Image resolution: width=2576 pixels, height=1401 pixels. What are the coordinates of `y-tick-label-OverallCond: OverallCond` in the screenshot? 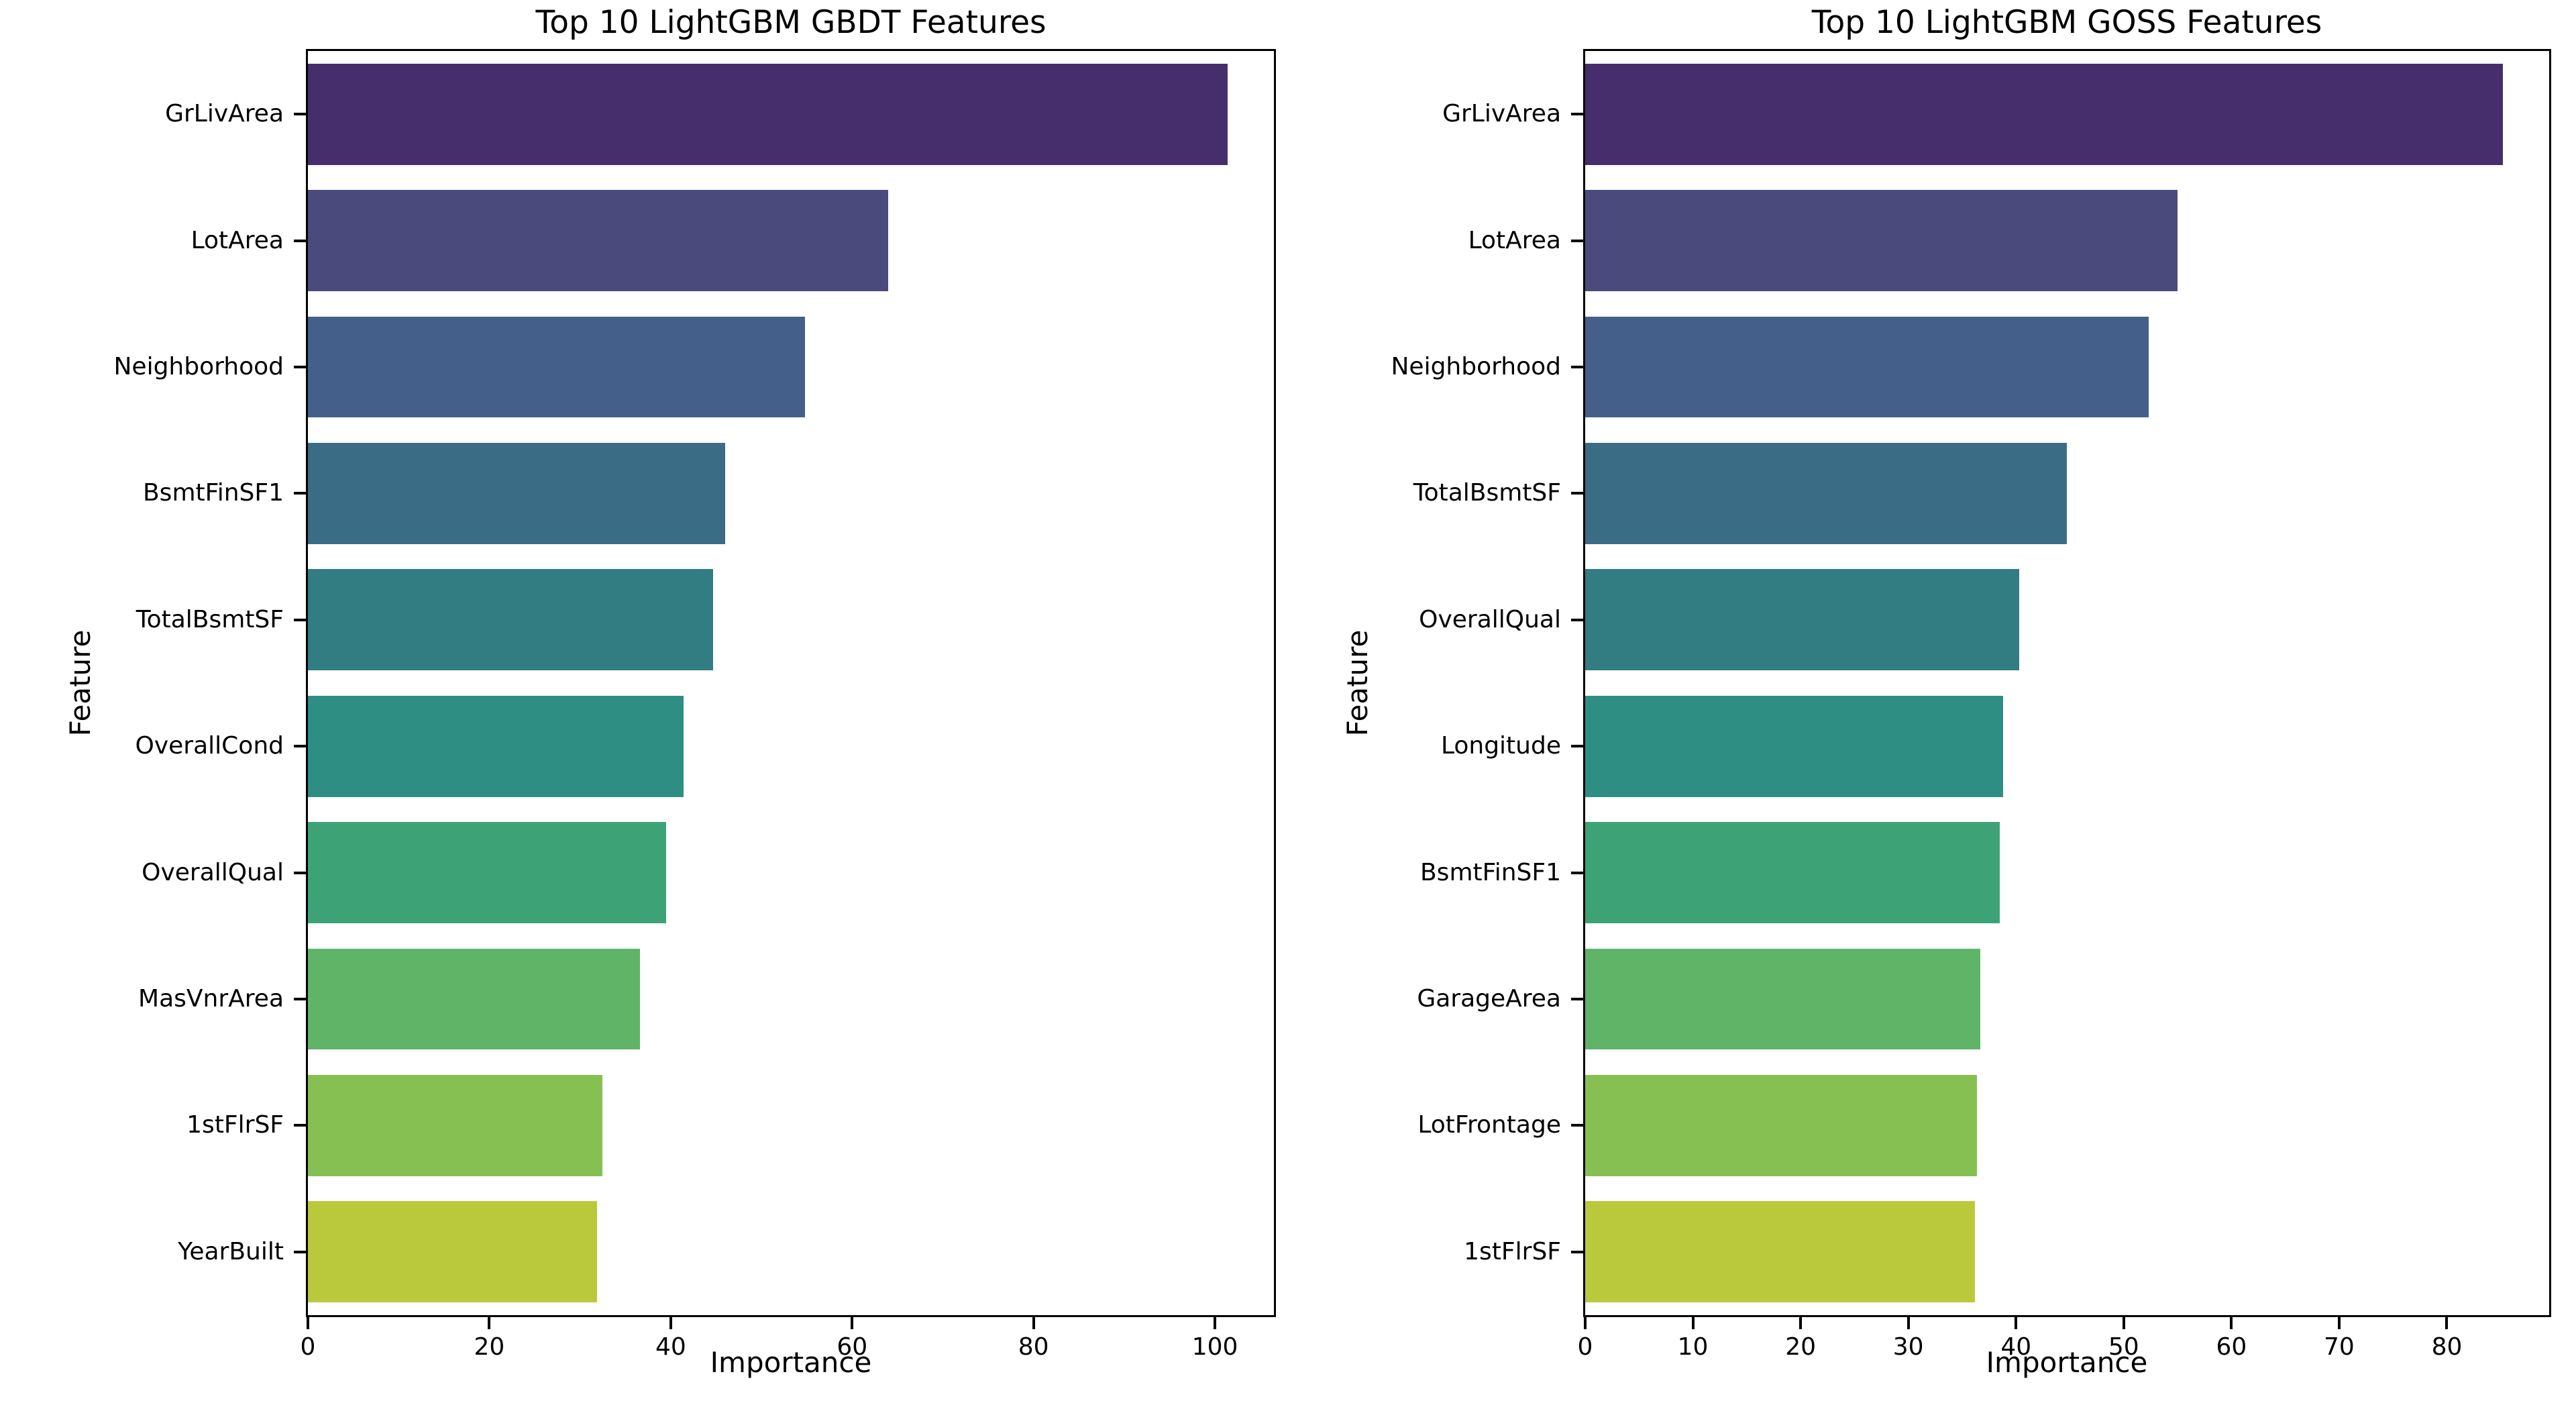 It's located at (209, 746).